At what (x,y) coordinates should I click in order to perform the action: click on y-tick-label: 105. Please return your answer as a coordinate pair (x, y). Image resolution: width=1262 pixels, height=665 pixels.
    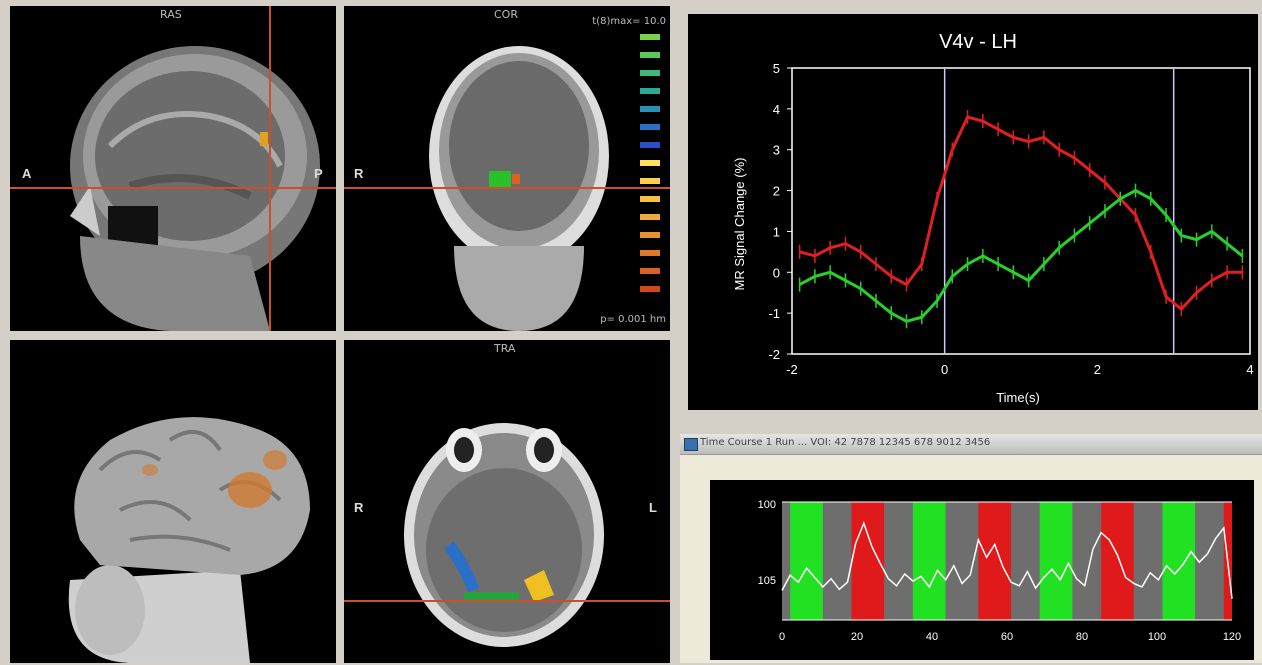
    Looking at the image, I should click on (767, 581).